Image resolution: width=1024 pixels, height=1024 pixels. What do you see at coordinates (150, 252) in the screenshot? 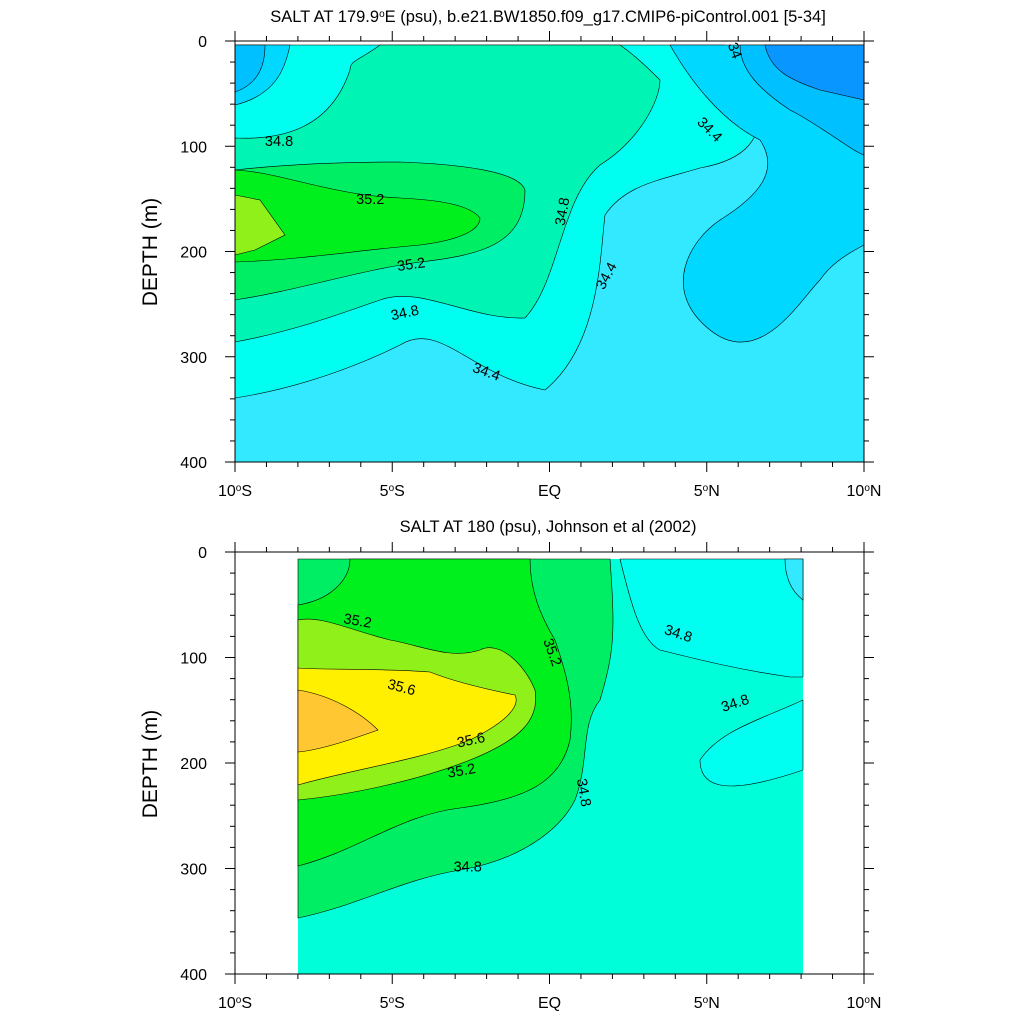
I see `panel-top-ylabel: DEPTH (m)` at bounding box center [150, 252].